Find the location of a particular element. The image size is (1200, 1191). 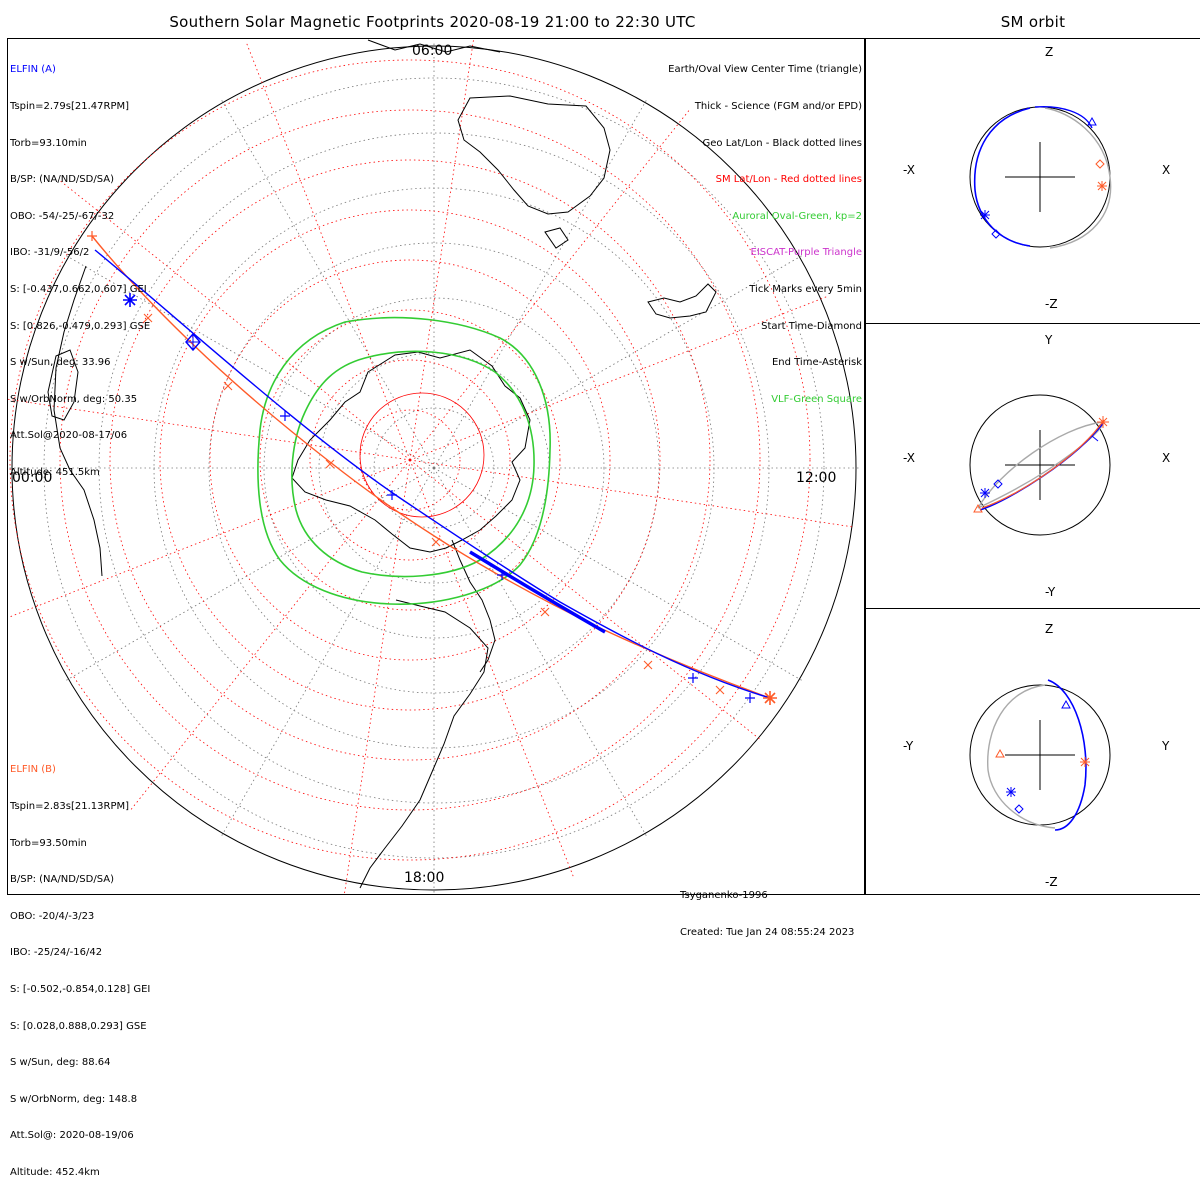

elfin-a-line: OBO: -54/-25/-67/-32 is located at coordinates (62, 216).